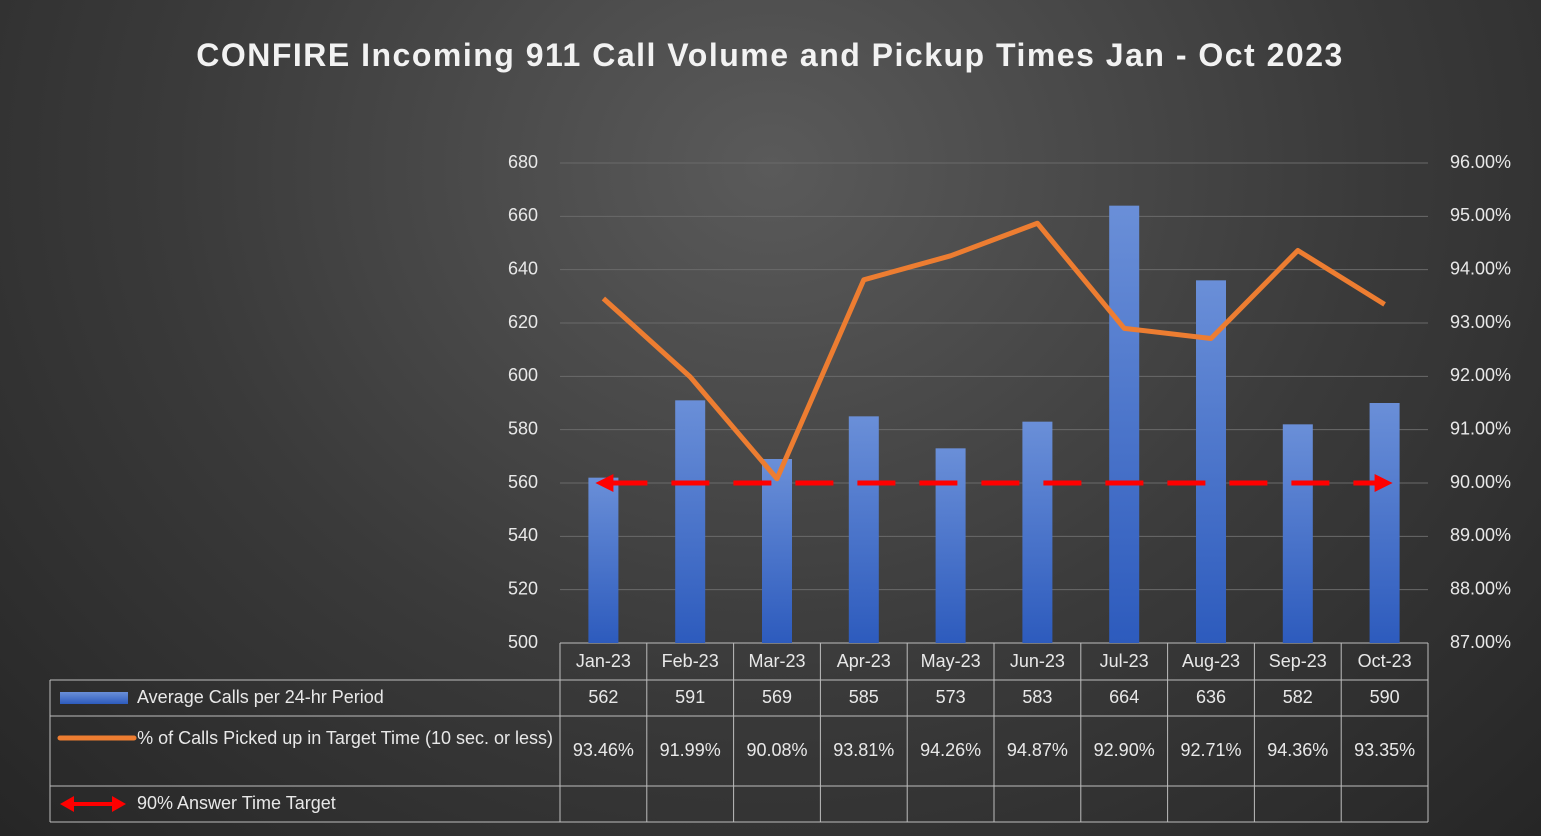 Image resolution: width=1541 pixels, height=836 pixels. Describe the element at coordinates (690, 750) in the screenshot. I see `table-value: 91.99%` at that location.